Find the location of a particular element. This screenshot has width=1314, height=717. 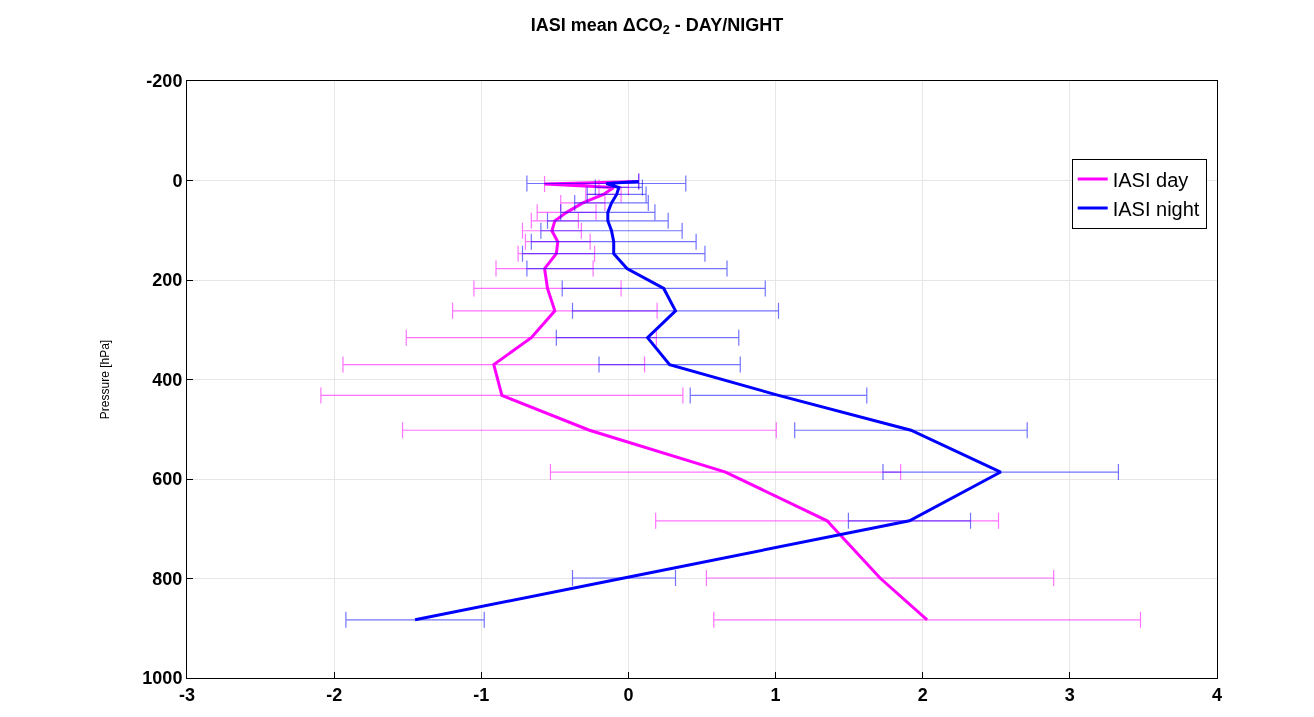

x-tick-label: 3 is located at coordinates (1069, 694).